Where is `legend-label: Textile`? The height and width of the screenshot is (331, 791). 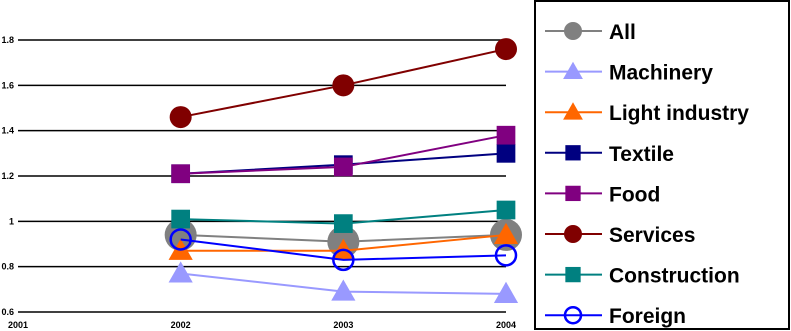 legend-label: Textile is located at coordinates (641, 154).